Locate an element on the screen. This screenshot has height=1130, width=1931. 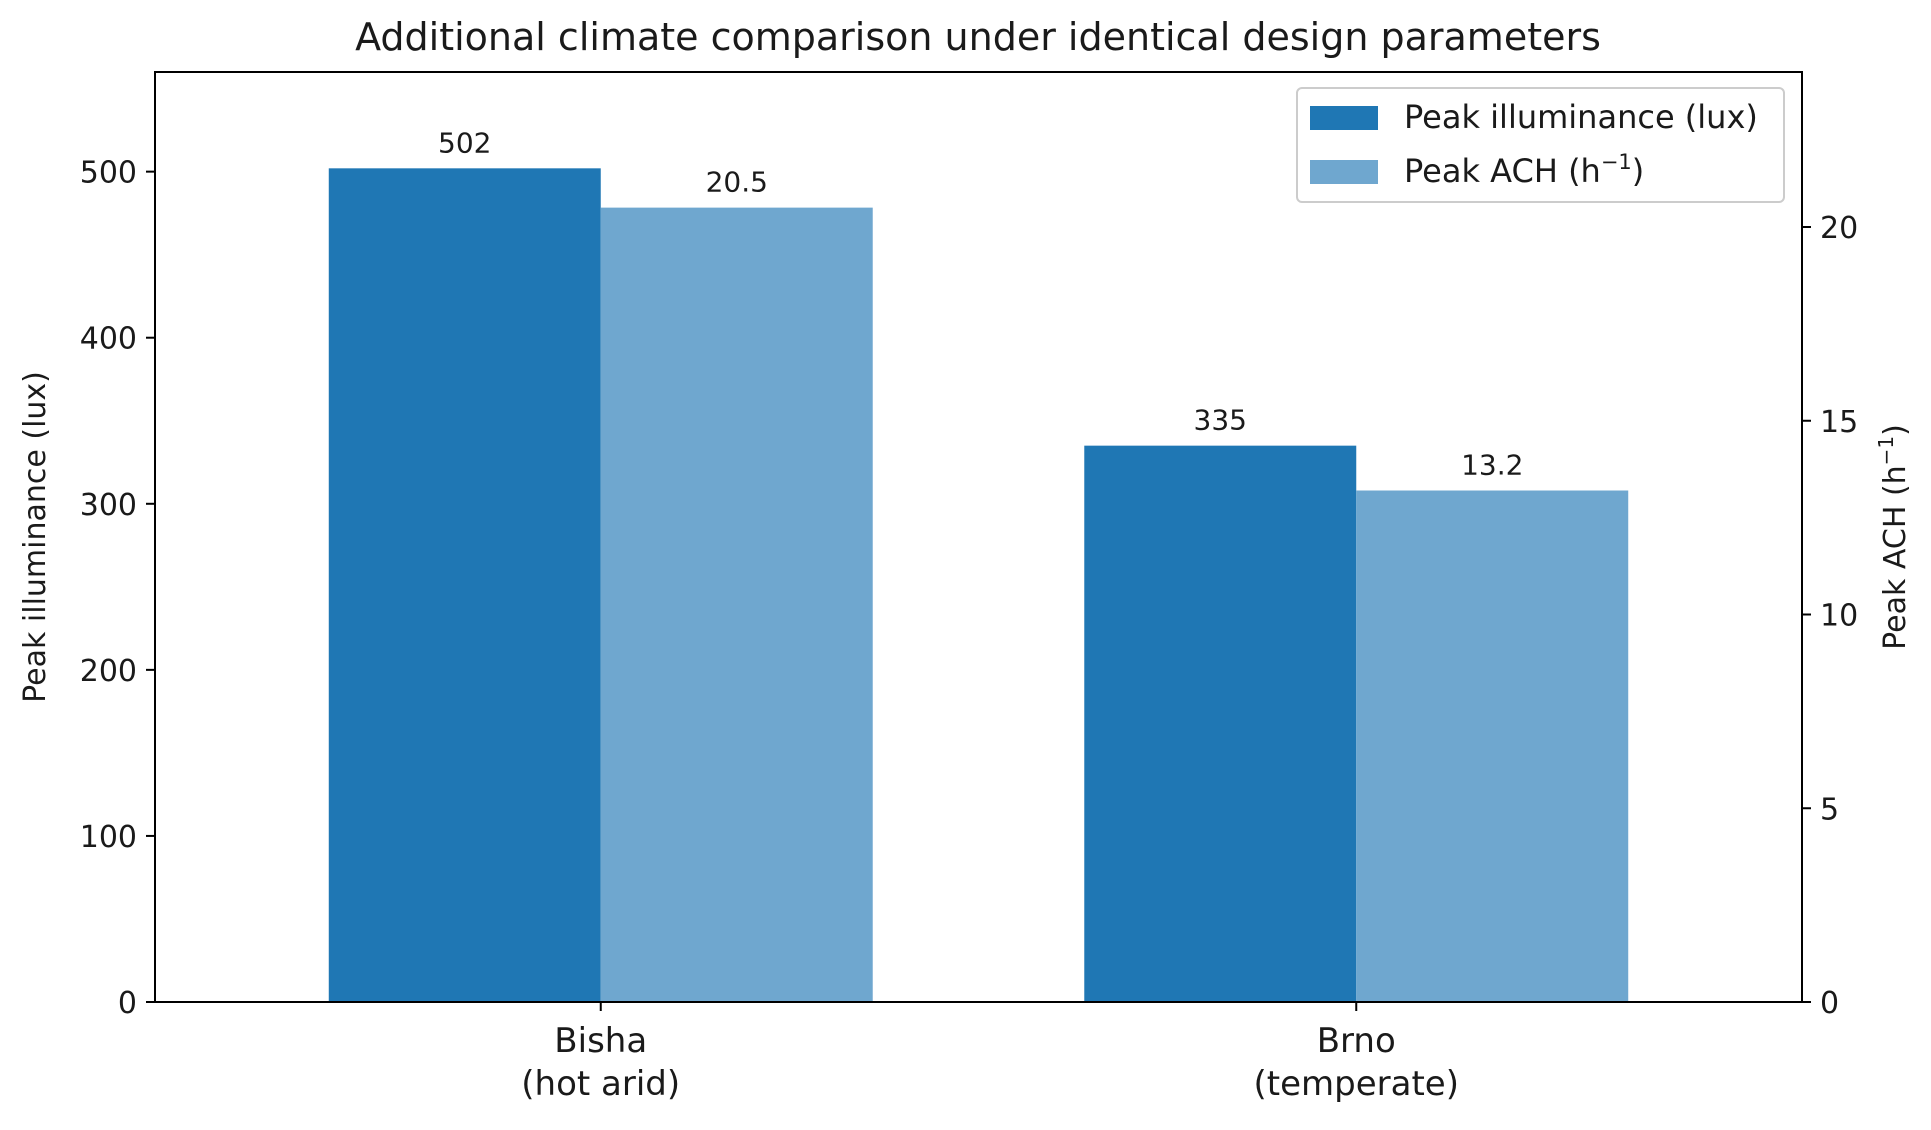
category-label-line1: Brno is located at coordinates (1356, 1041).